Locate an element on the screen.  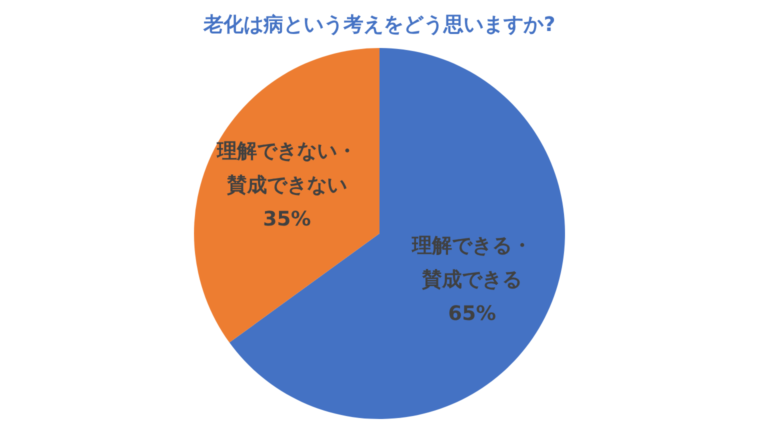
slice-label: 理解できる・賛成できる is located at coordinates (471, 261).